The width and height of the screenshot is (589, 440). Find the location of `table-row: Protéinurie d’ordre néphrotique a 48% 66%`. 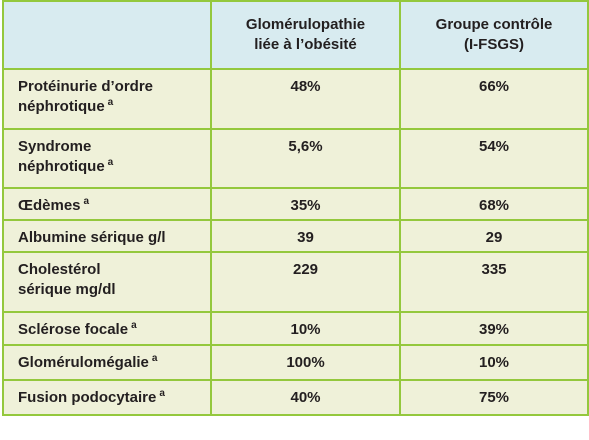

table-row: Protéinurie d’ordre néphrotique a 48% 66% is located at coordinates (295, 99).